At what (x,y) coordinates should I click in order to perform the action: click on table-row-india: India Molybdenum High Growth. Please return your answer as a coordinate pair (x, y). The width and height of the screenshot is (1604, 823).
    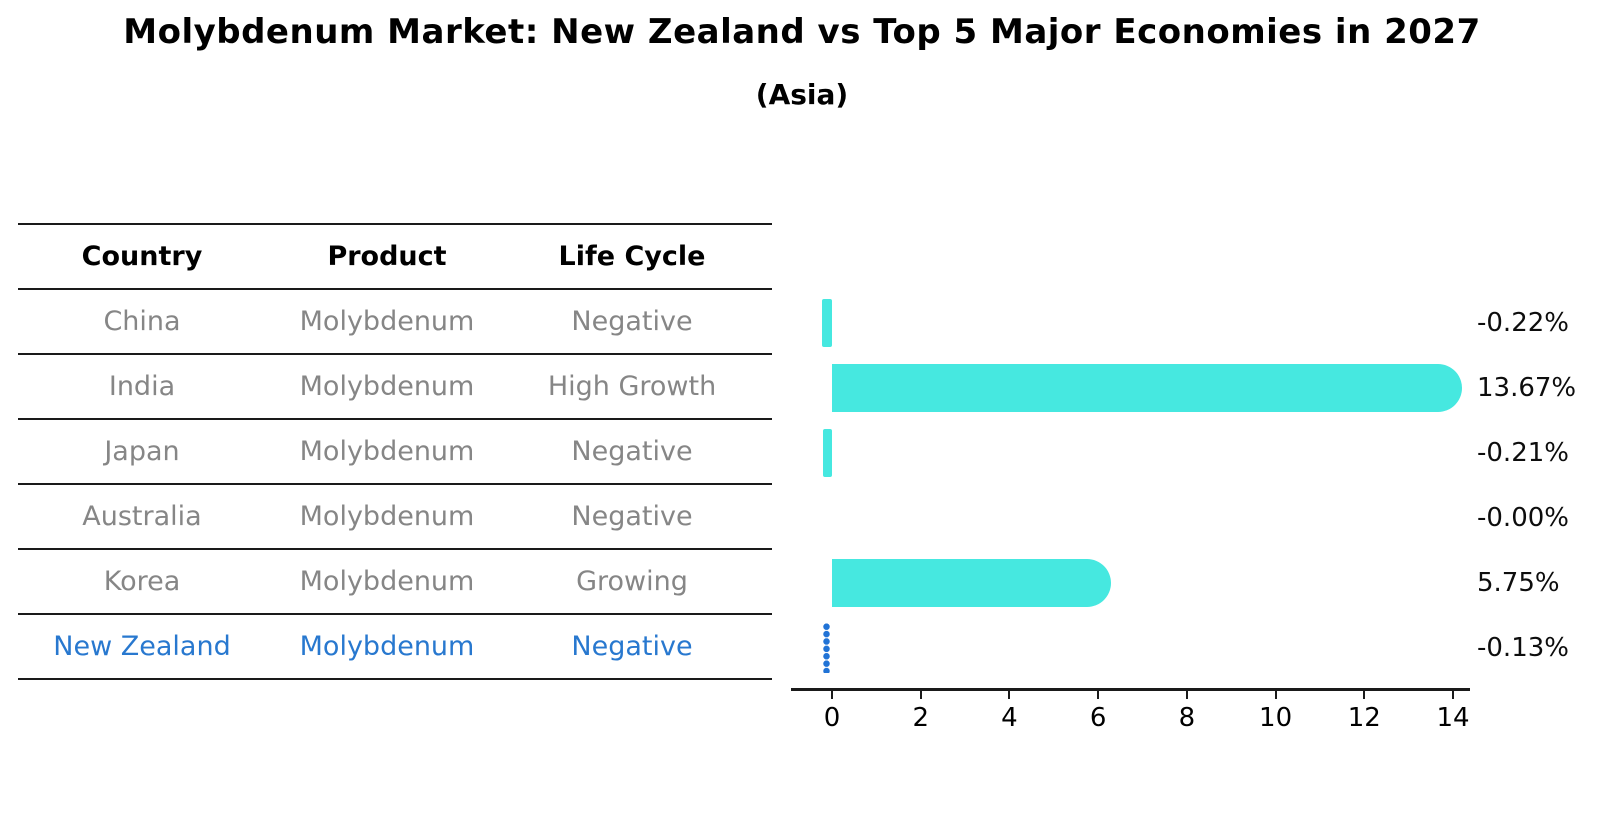
    Looking at the image, I should click on (395, 387).